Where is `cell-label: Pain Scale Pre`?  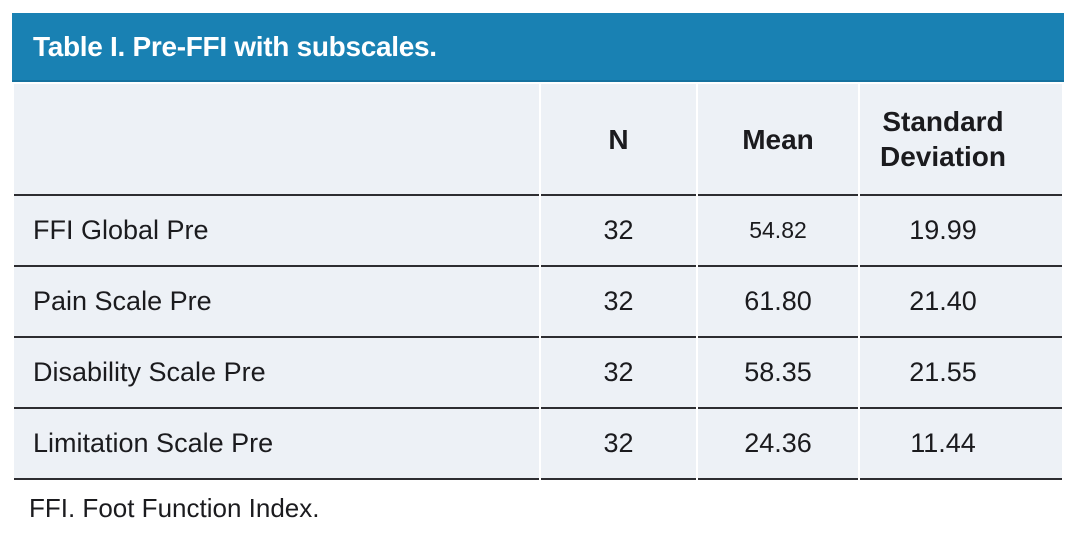
cell-label: Pain Scale Pre is located at coordinates (276, 302).